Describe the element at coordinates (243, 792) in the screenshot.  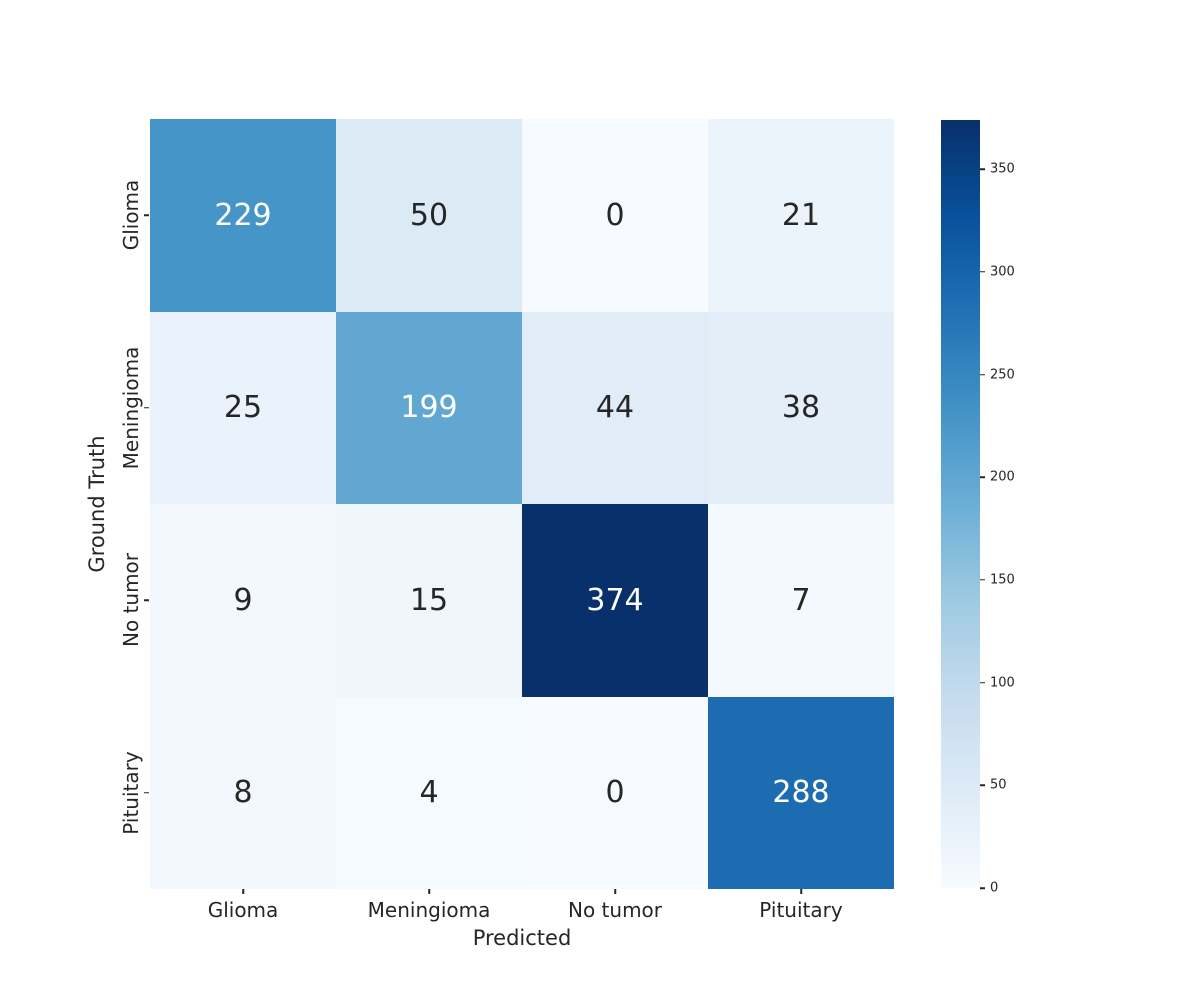
I see `heatmap-cell-pituitary-glioma: 8` at that location.